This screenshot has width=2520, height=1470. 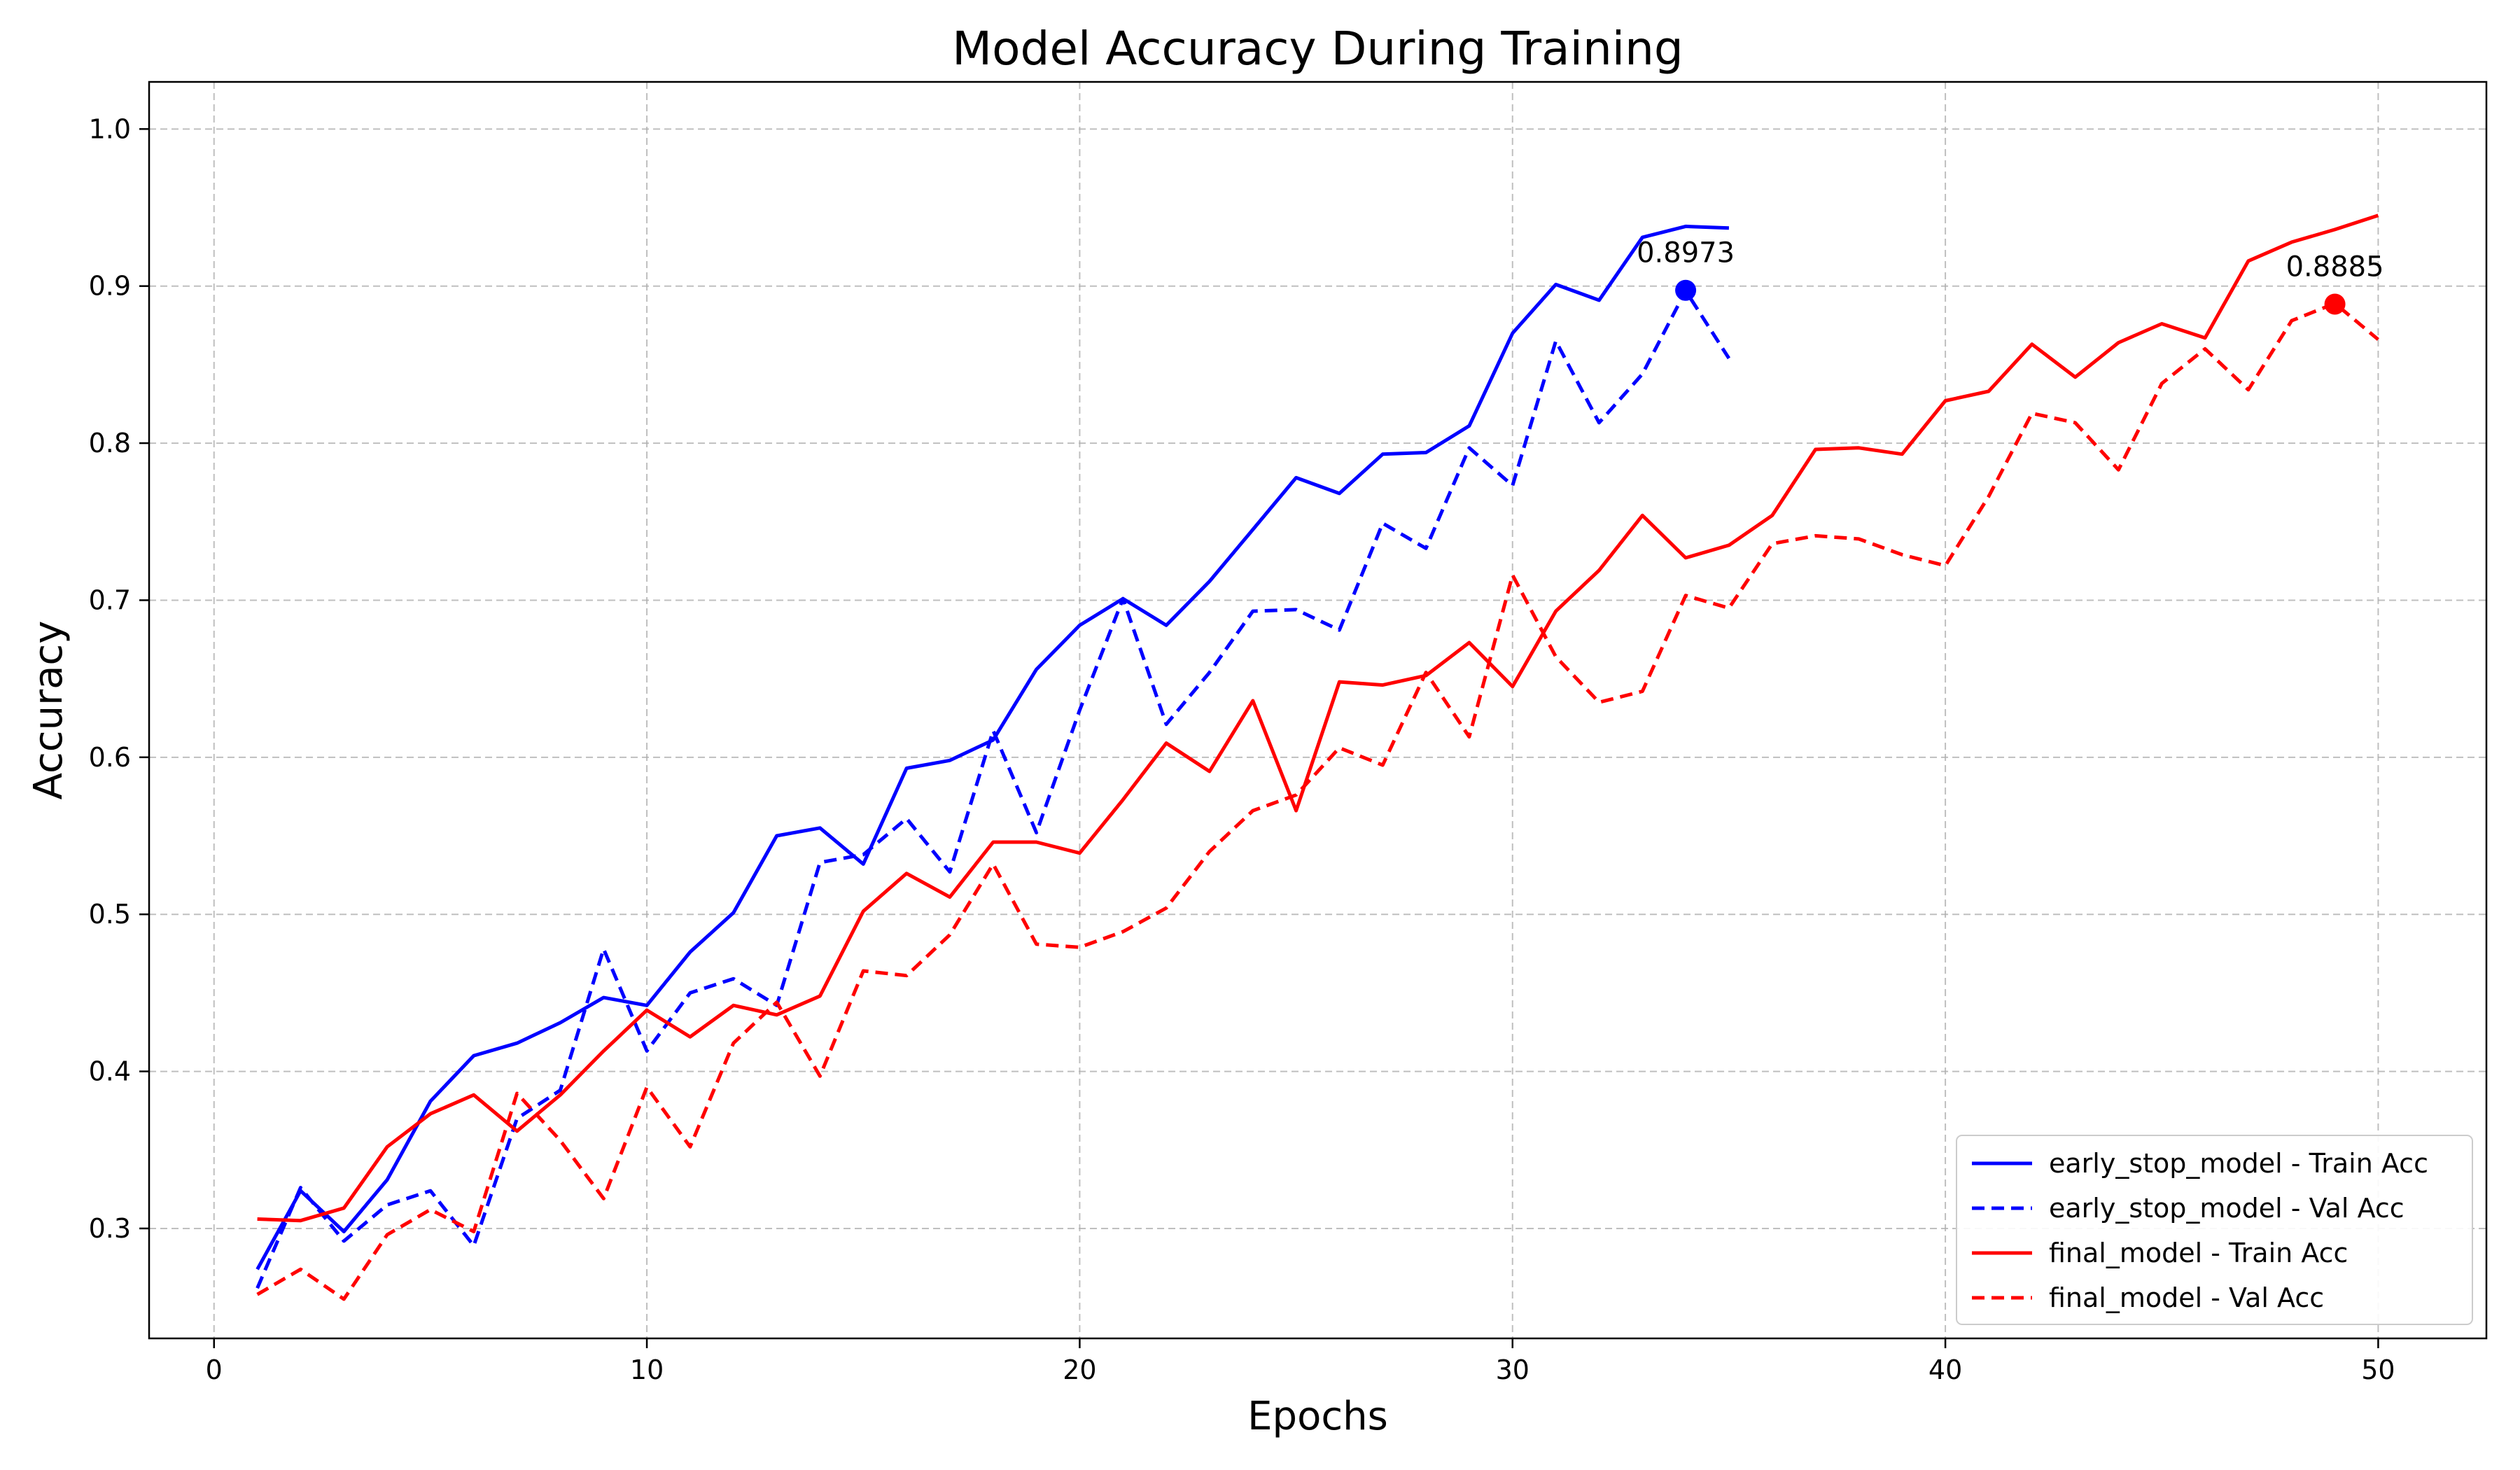 What do you see at coordinates (110, 1071) in the screenshot?
I see `y-tick-label: 0.4` at bounding box center [110, 1071].